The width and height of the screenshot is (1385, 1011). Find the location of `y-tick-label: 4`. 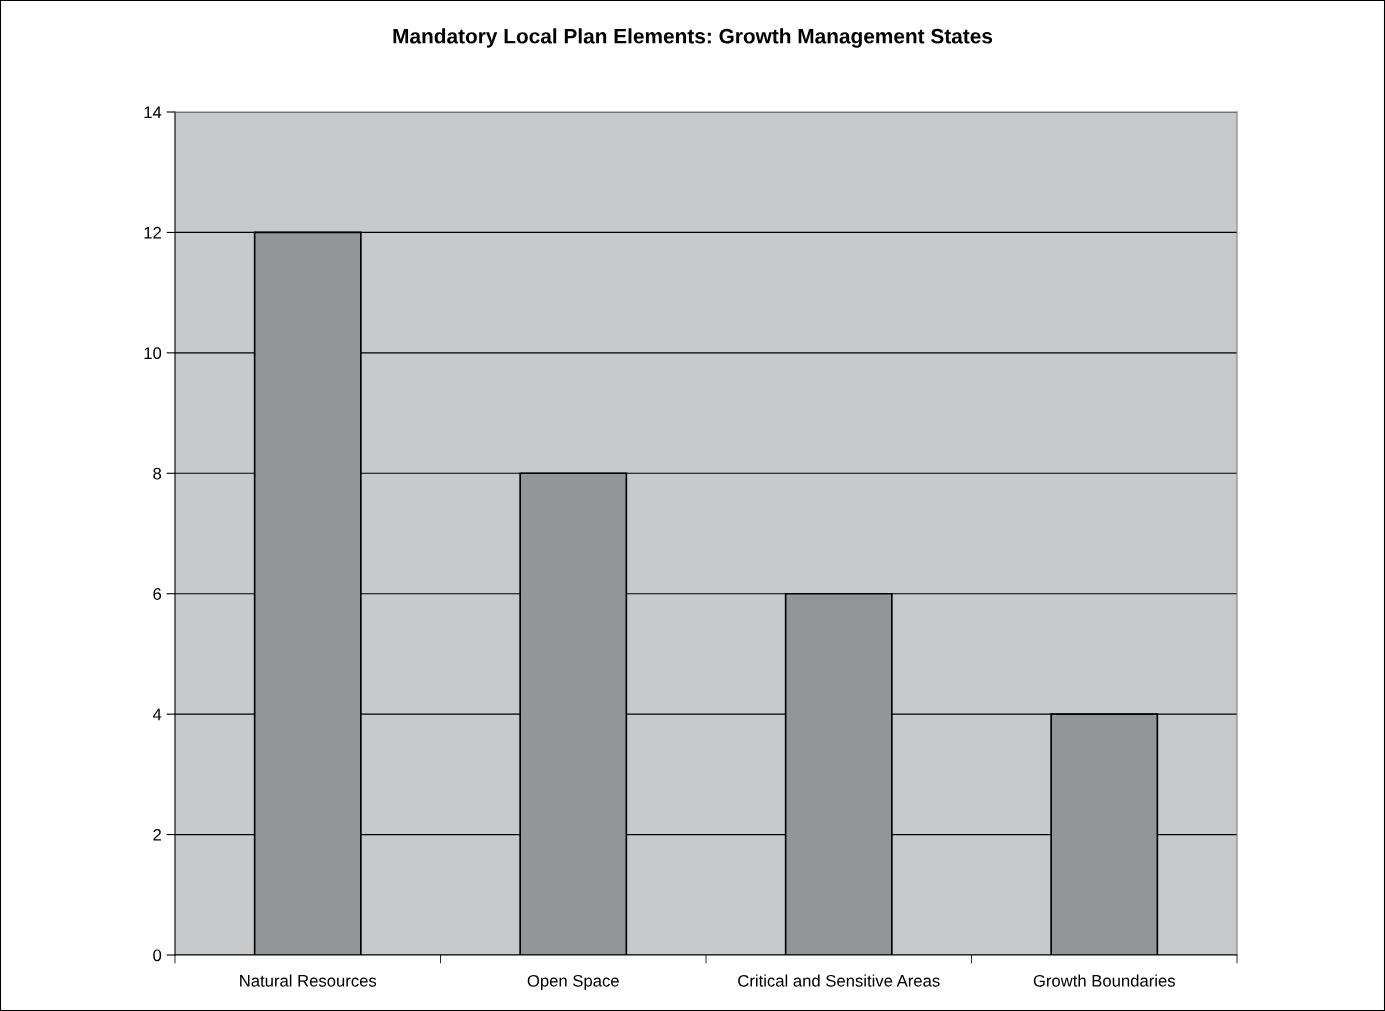

y-tick-label: 4 is located at coordinates (157, 714).